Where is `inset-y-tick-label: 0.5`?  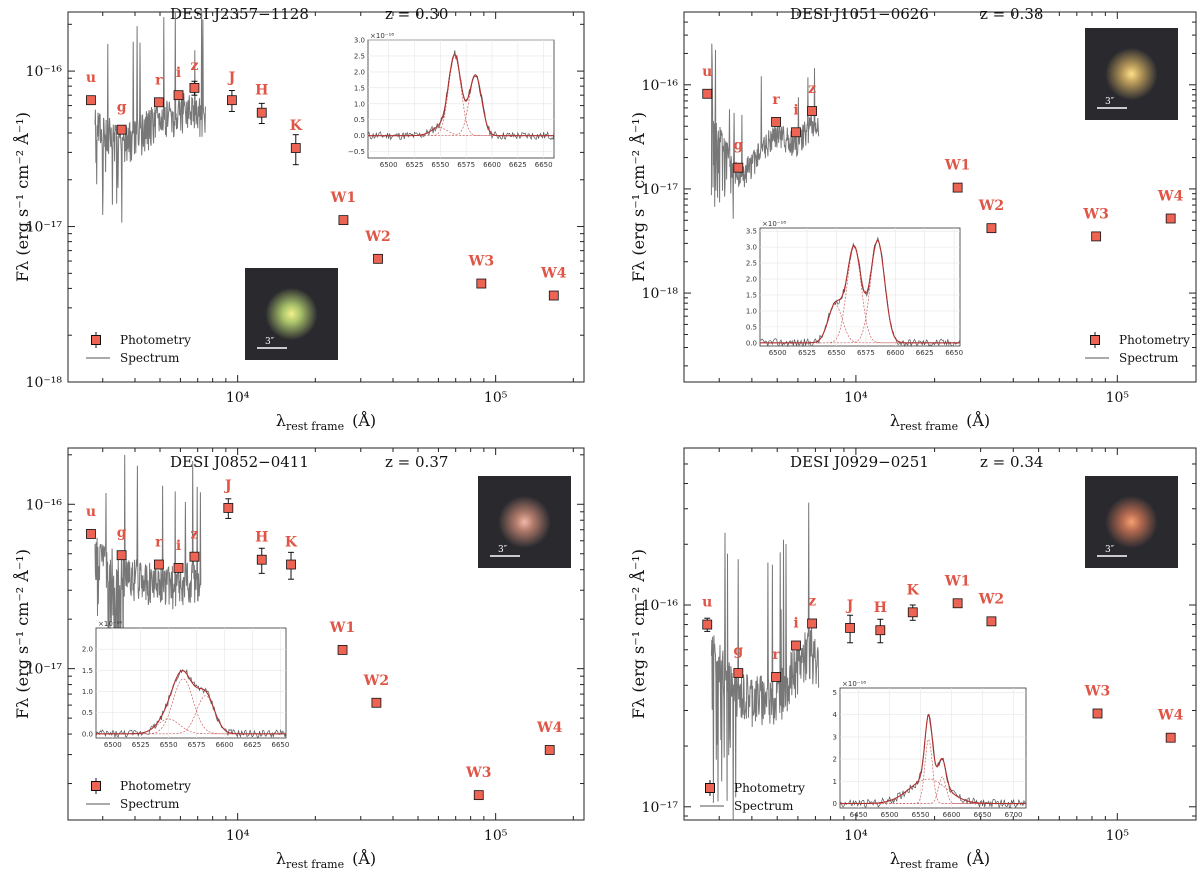
inset-y-tick-label: 0.5 is located at coordinates (751, 327).